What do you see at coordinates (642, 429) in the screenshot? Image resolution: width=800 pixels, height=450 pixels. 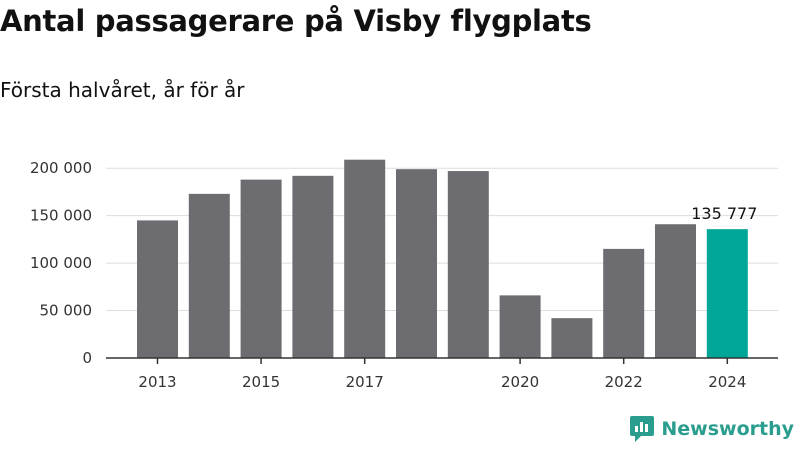 I see `newsworthy-logo-icon` at bounding box center [642, 429].